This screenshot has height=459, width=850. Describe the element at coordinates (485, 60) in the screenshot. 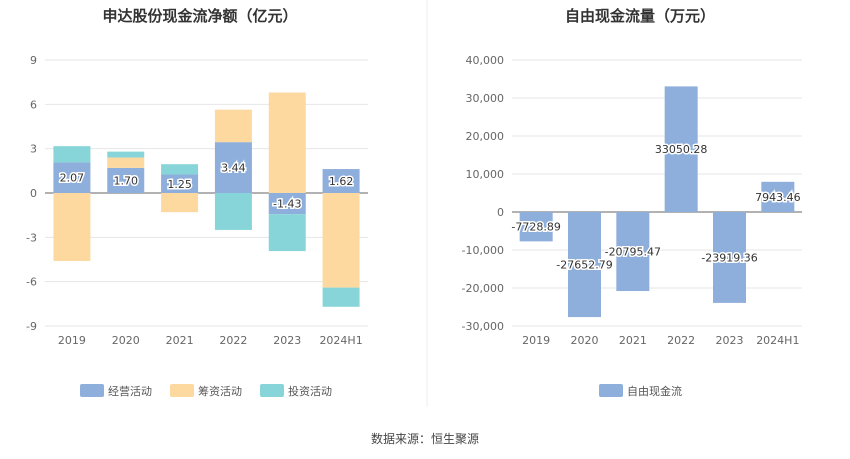

I see `chart2-y-tick: 40,000` at that location.